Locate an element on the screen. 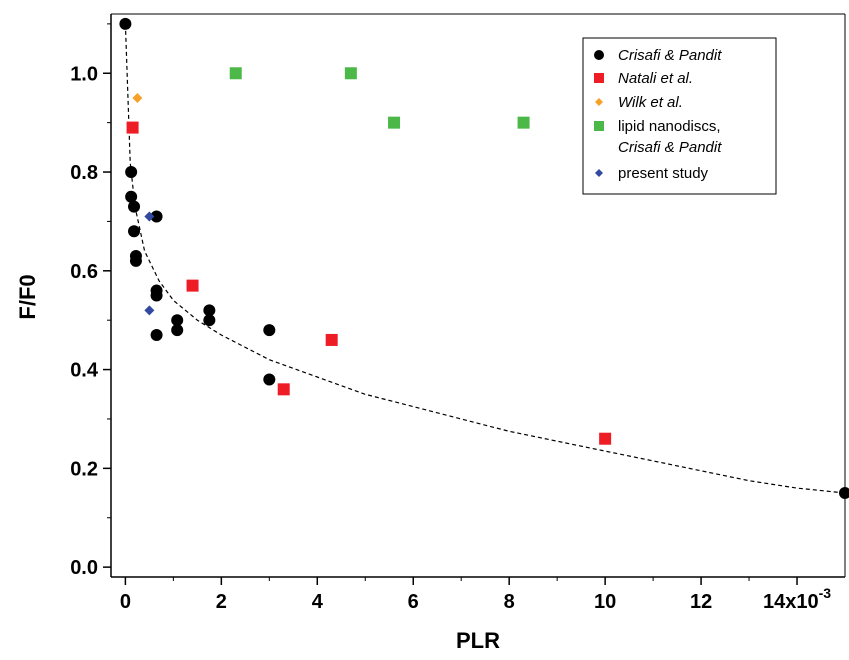 The image size is (849, 660). x-tick-label: 8 is located at coordinates (509, 602).